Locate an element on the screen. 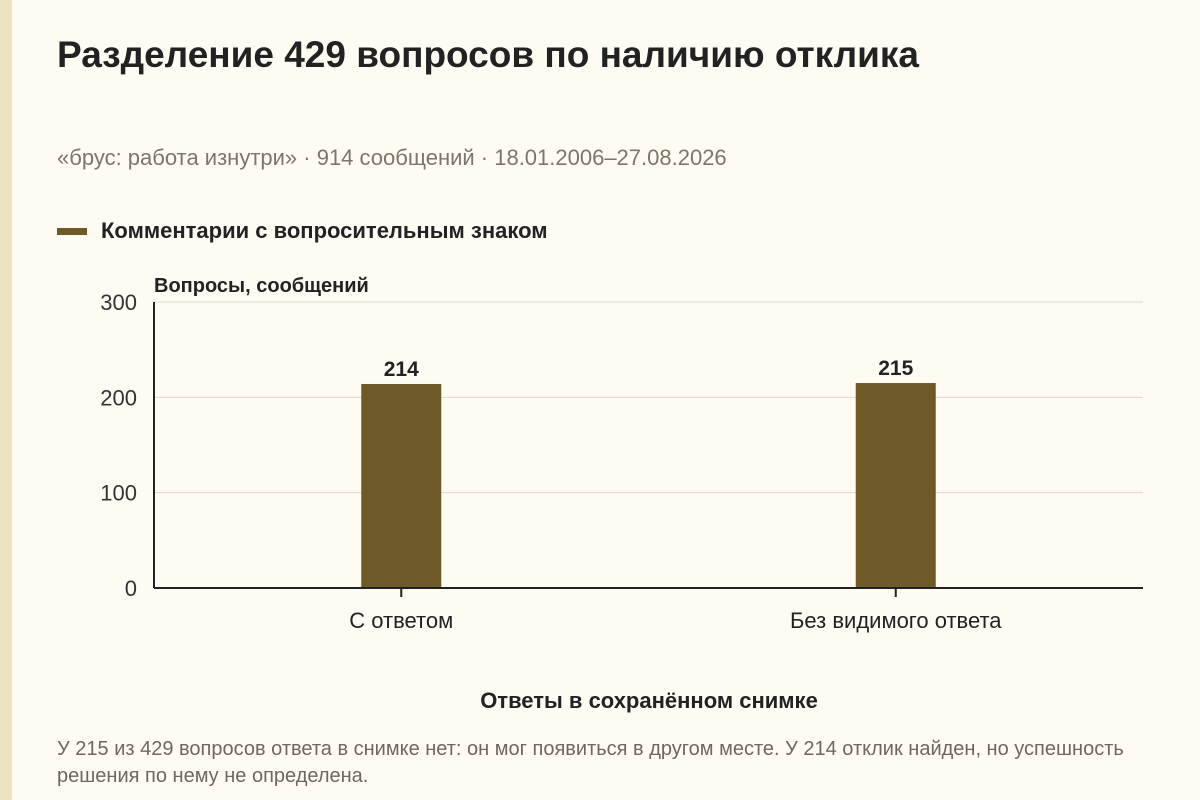  y-tick-labels: 0 100 200 300 is located at coordinates (118, 445).